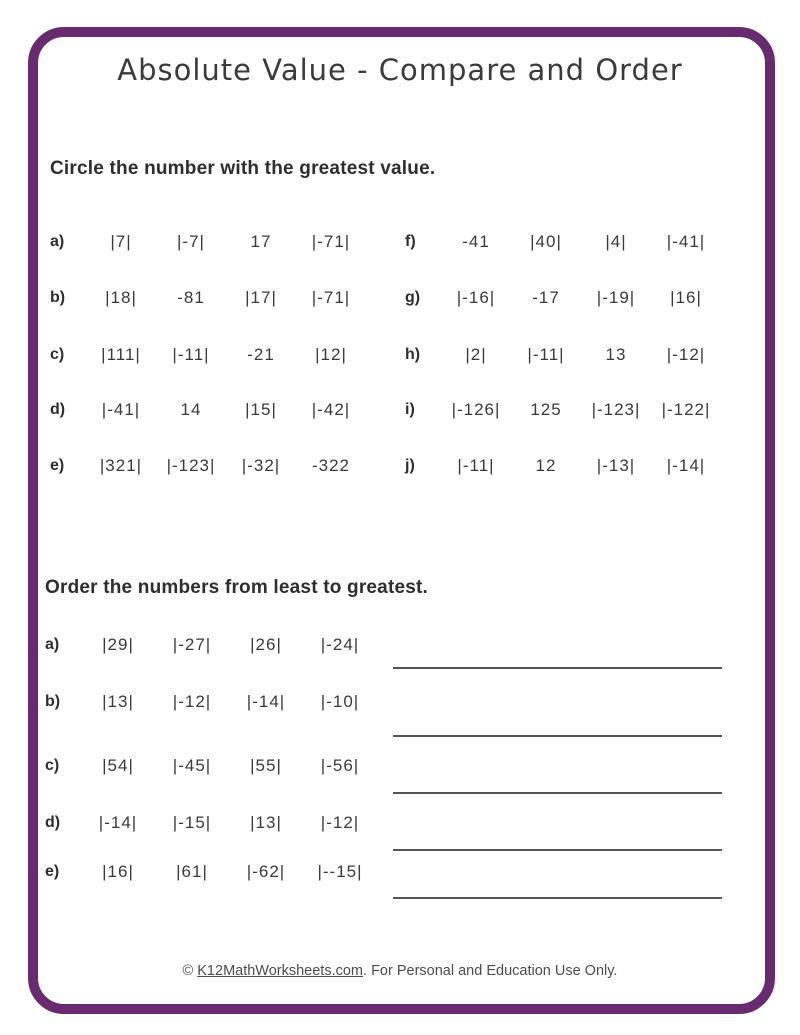  Describe the element at coordinates (211, 872) in the screenshot. I see `order-row-e: e) |16| |61| |-62| |--15|` at that location.